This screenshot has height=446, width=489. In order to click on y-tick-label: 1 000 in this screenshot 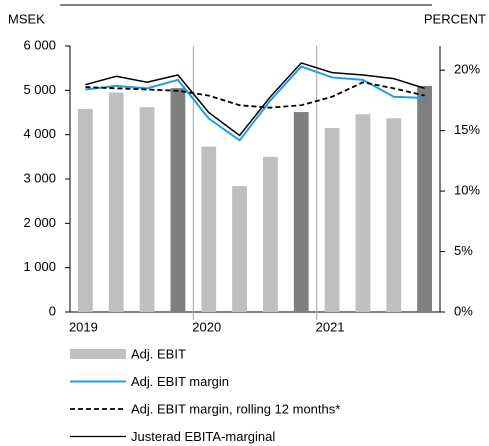, I will do `click(39, 266)`.